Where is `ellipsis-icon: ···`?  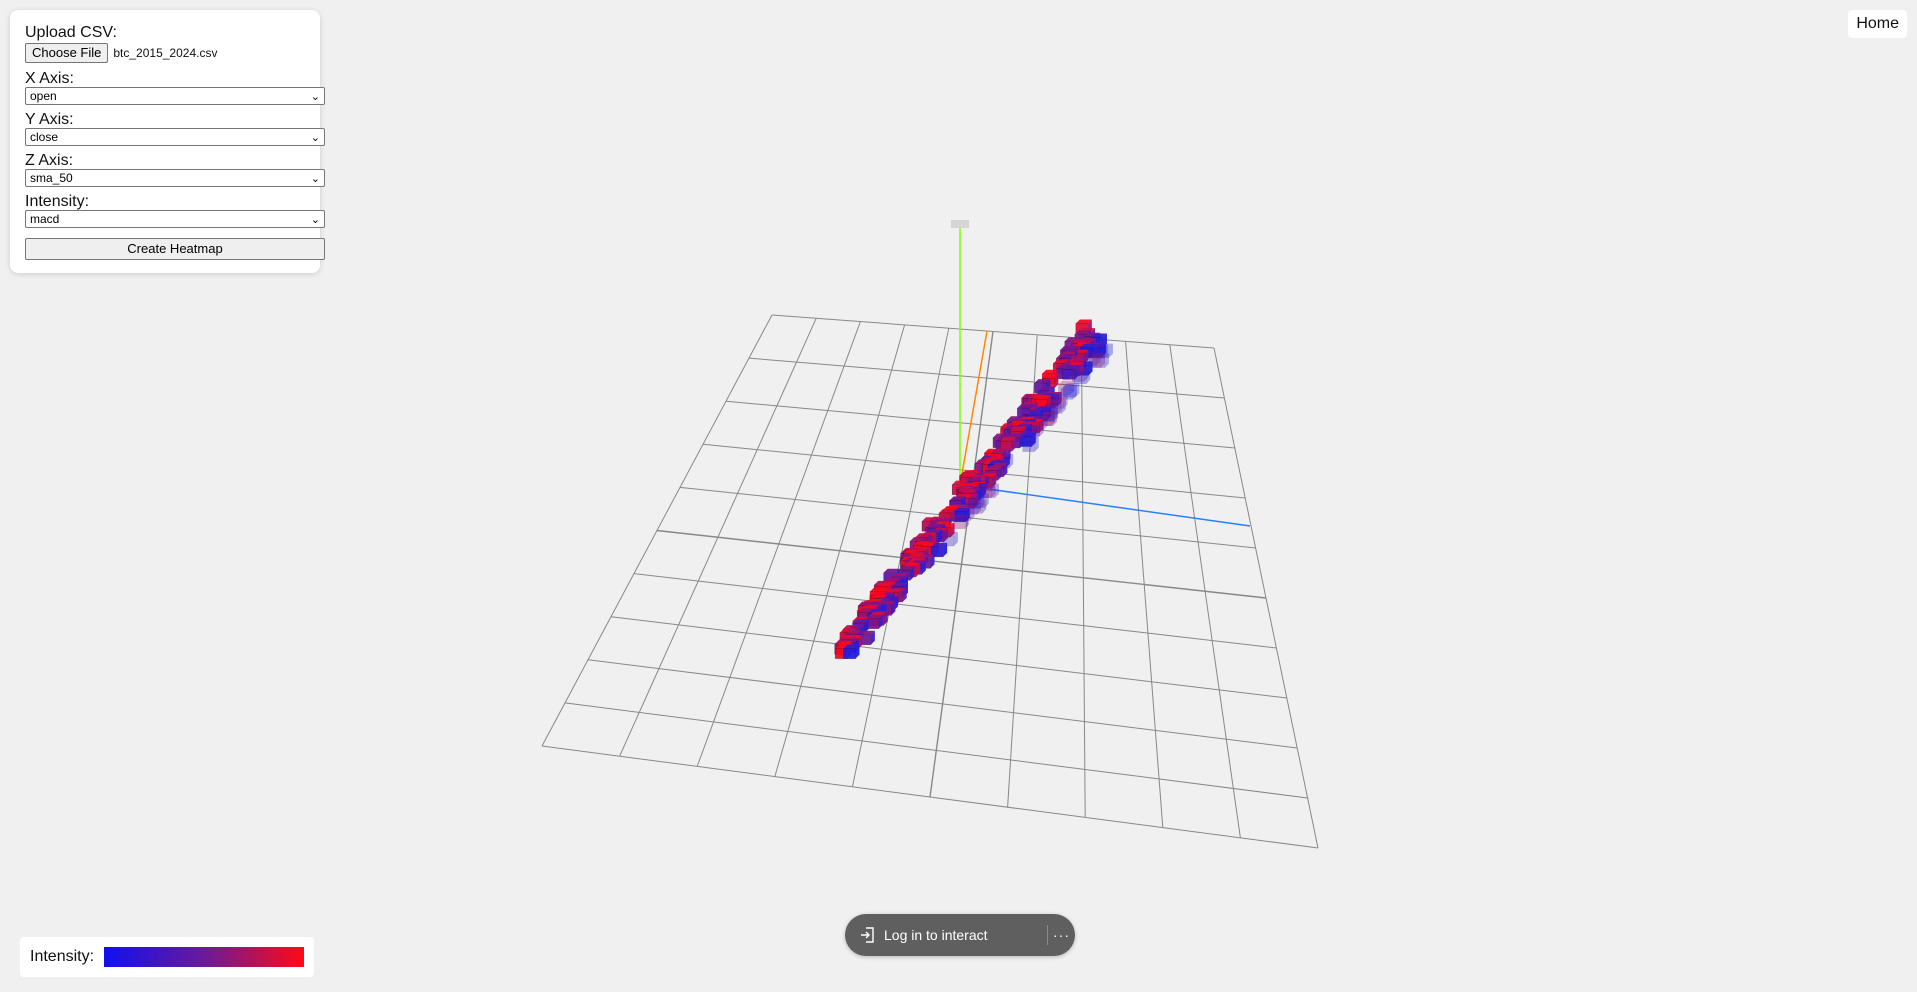 ellipsis-icon: ··· is located at coordinates (1061, 935).